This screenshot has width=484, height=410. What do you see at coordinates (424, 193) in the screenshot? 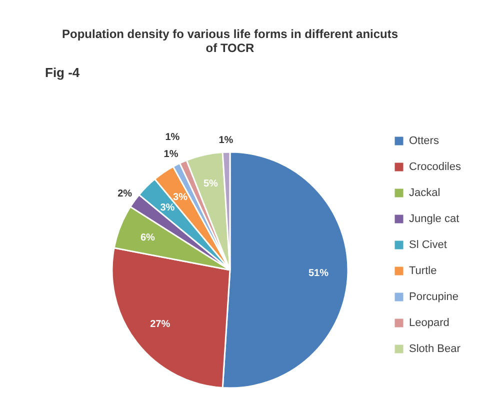
I see `legend-label: Jackal` at bounding box center [424, 193].